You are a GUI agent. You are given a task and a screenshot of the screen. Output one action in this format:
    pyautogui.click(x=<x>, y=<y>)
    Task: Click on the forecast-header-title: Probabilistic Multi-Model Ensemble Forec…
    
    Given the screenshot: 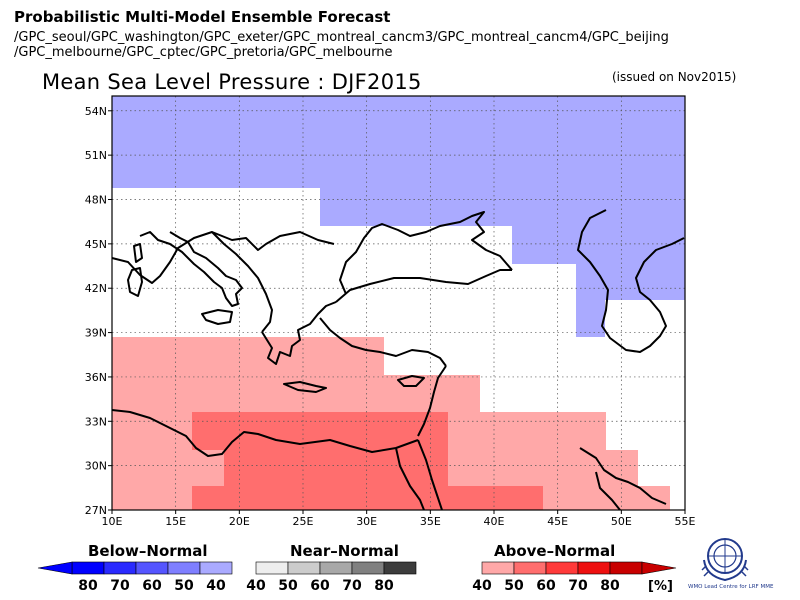 What is the action you would take?
    pyautogui.click(x=202, y=17)
    